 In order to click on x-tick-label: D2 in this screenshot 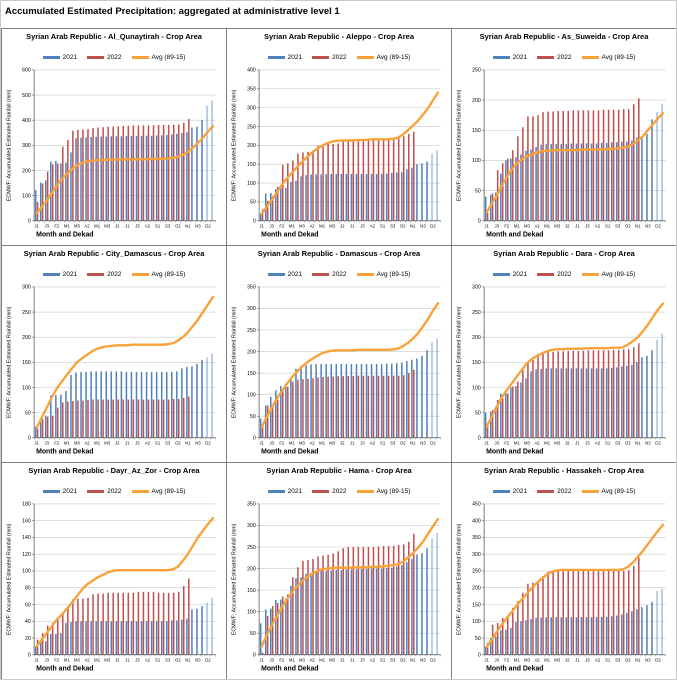, I will do `click(433, 659)`.